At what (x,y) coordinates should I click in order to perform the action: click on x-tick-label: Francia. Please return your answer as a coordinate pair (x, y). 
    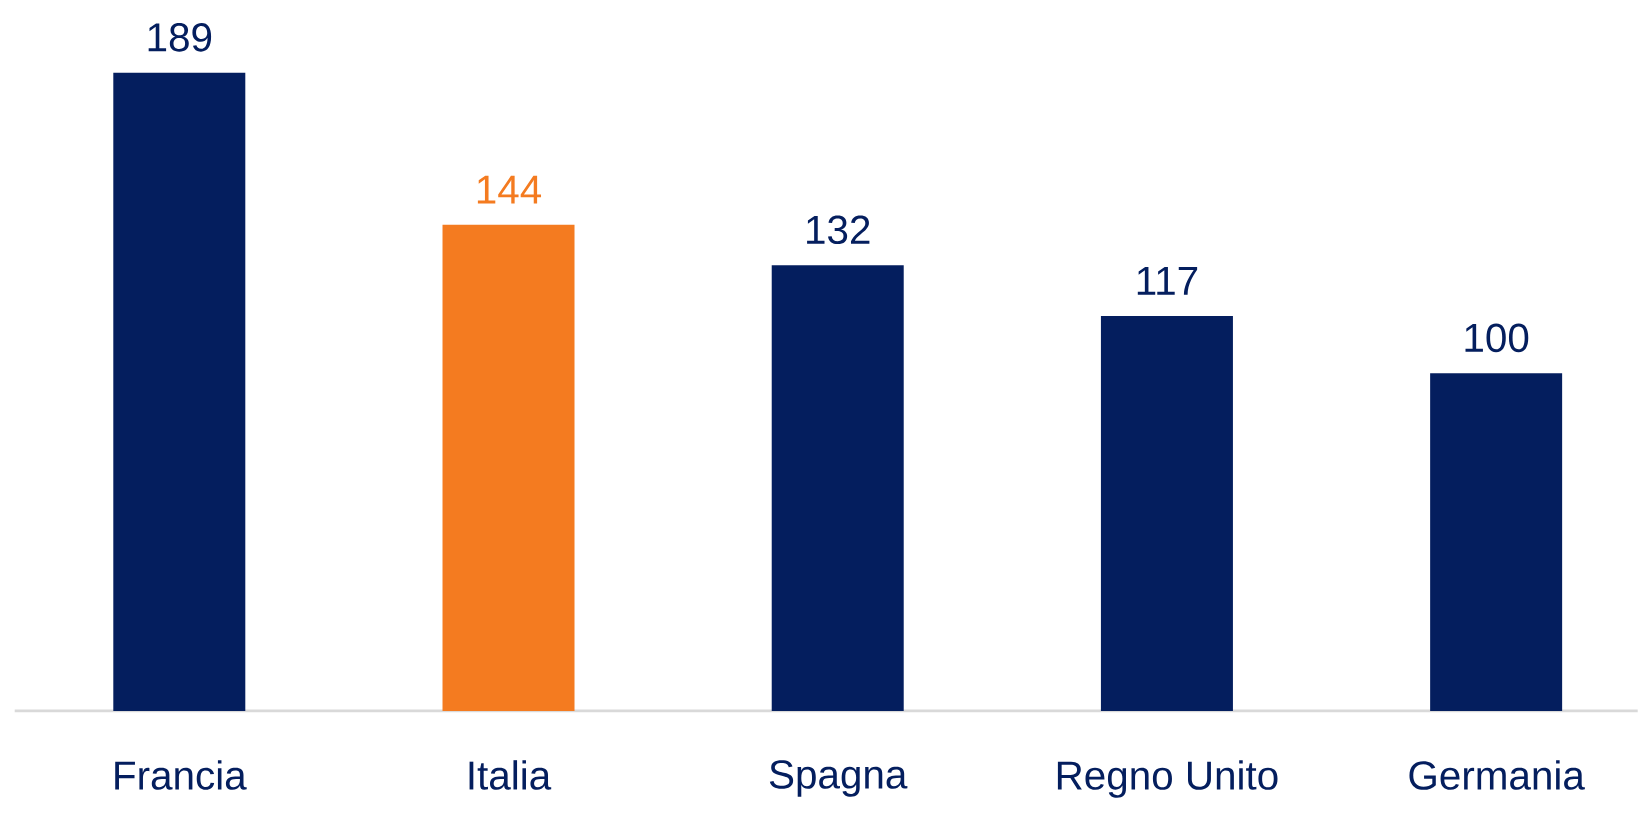
    Looking at the image, I should click on (181, 775).